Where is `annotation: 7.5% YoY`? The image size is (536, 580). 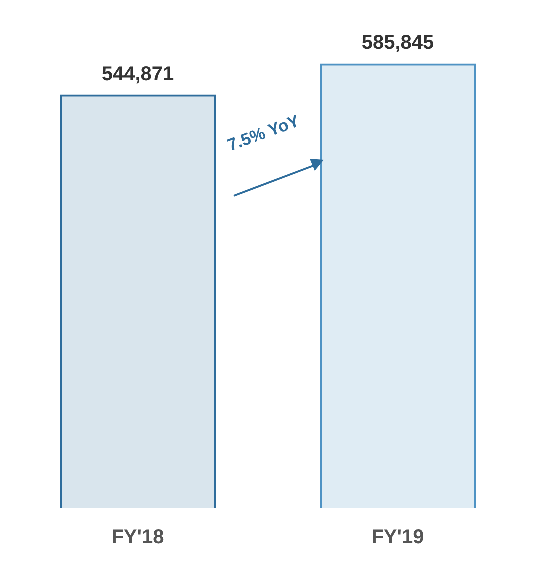
annotation: 7.5% YoY is located at coordinates (263, 134).